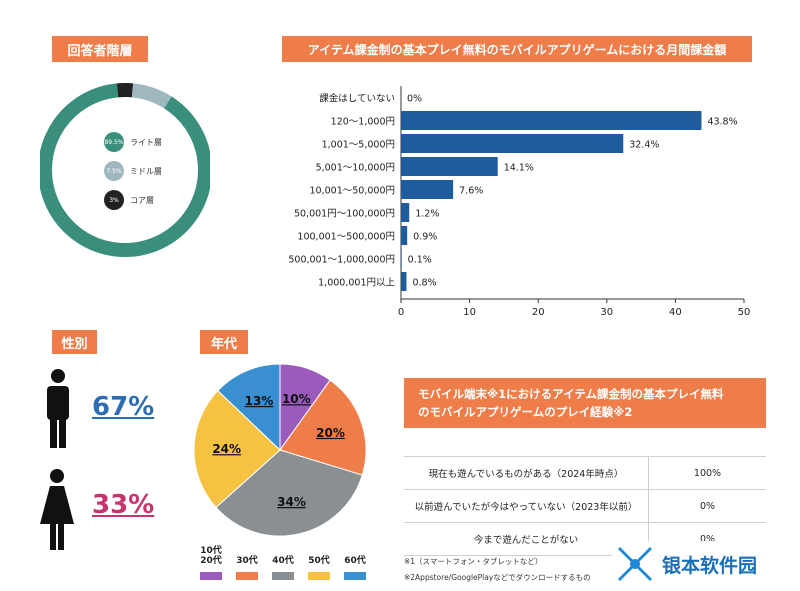 The height and width of the screenshot is (591, 800). I want to click on experience-title-line2: のモバイルアプリゲームのプレイ経験※2, so click(525, 412).